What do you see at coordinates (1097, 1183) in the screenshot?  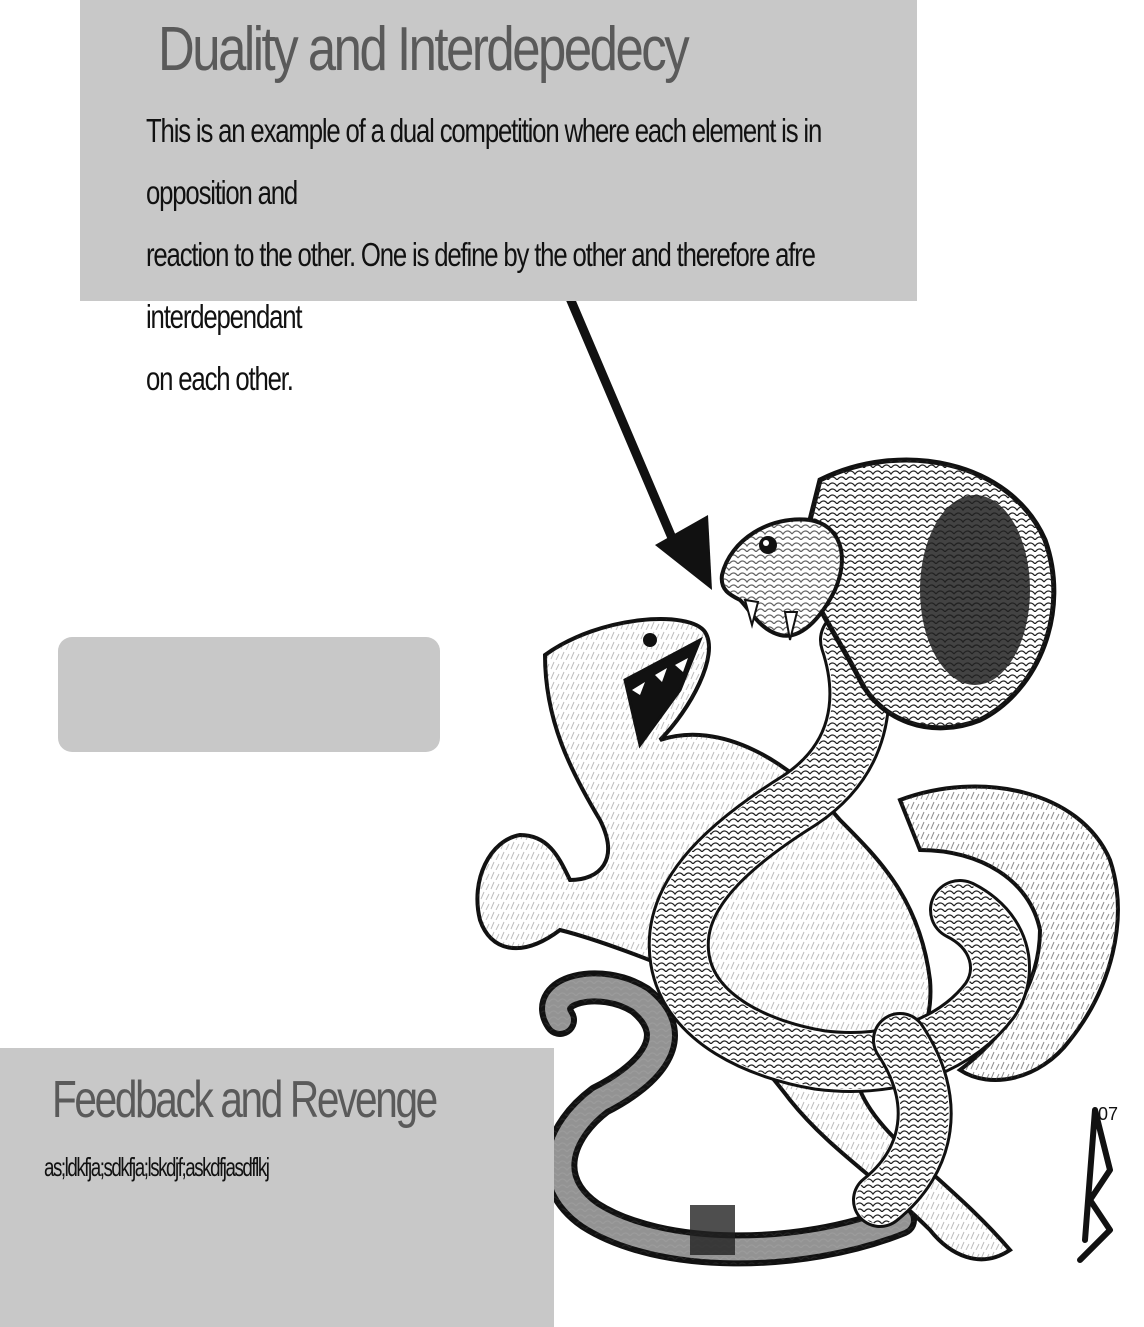 I see `artist-signature: 07` at bounding box center [1097, 1183].